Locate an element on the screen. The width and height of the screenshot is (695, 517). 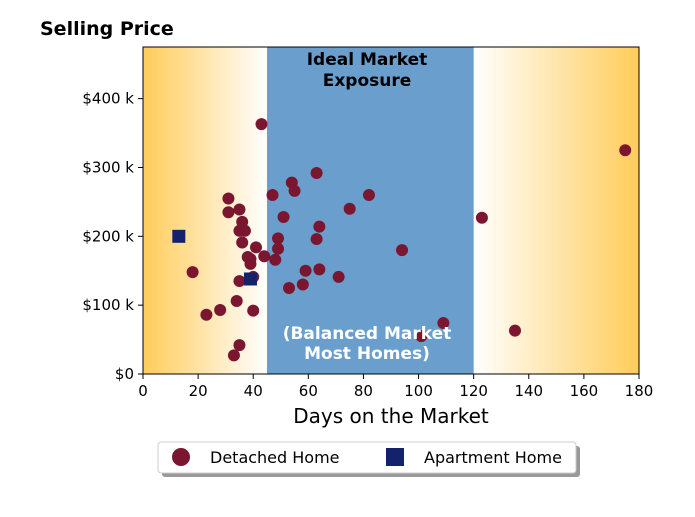
balanced-label-line1: (Balanced Market is located at coordinates (367, 334).